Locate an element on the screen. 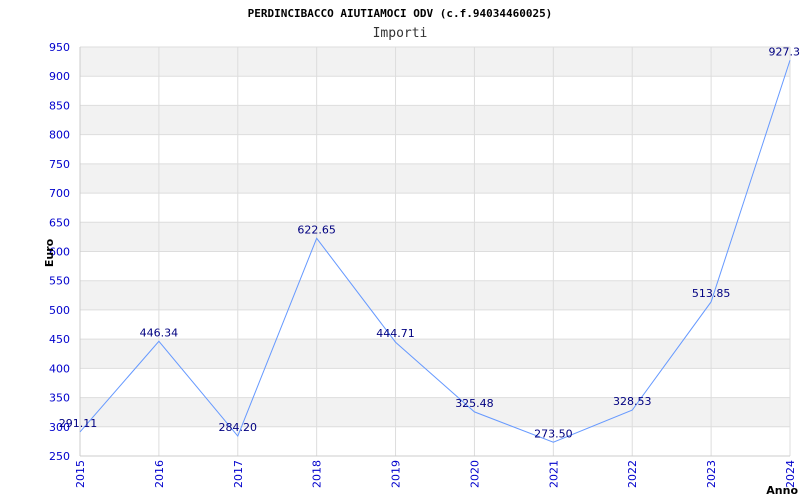  y-tick-label: 550 is located at coordinates (59, 281).